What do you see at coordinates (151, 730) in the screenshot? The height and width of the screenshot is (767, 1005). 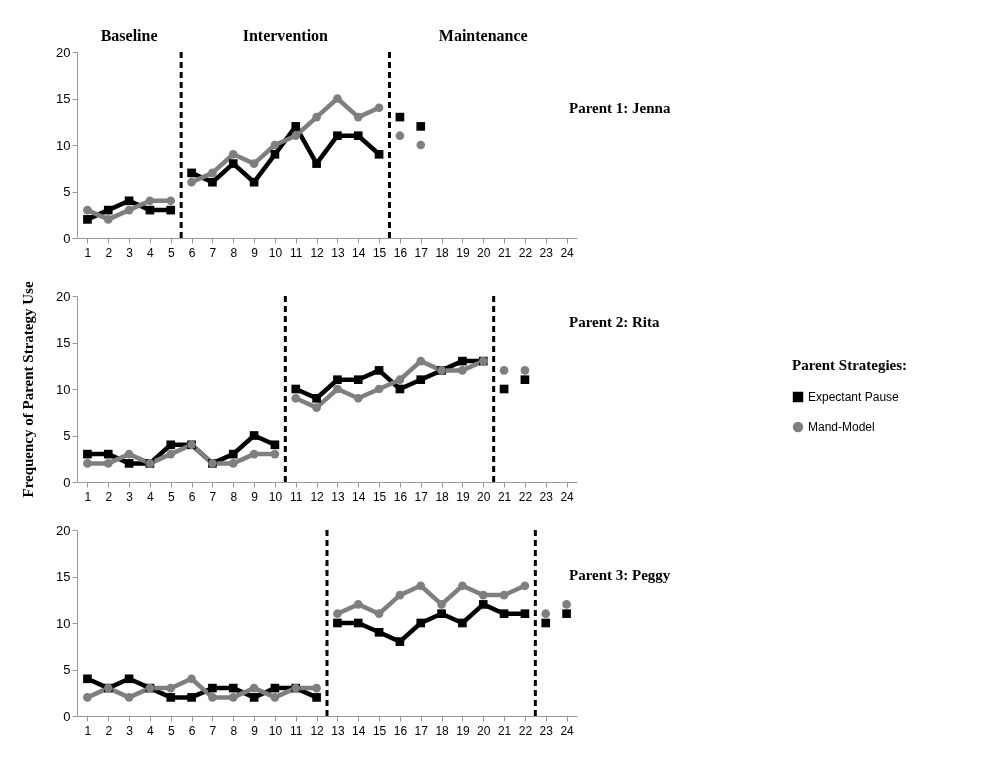 I see `x-tick-label: 4` at bounding box center [151, 730].